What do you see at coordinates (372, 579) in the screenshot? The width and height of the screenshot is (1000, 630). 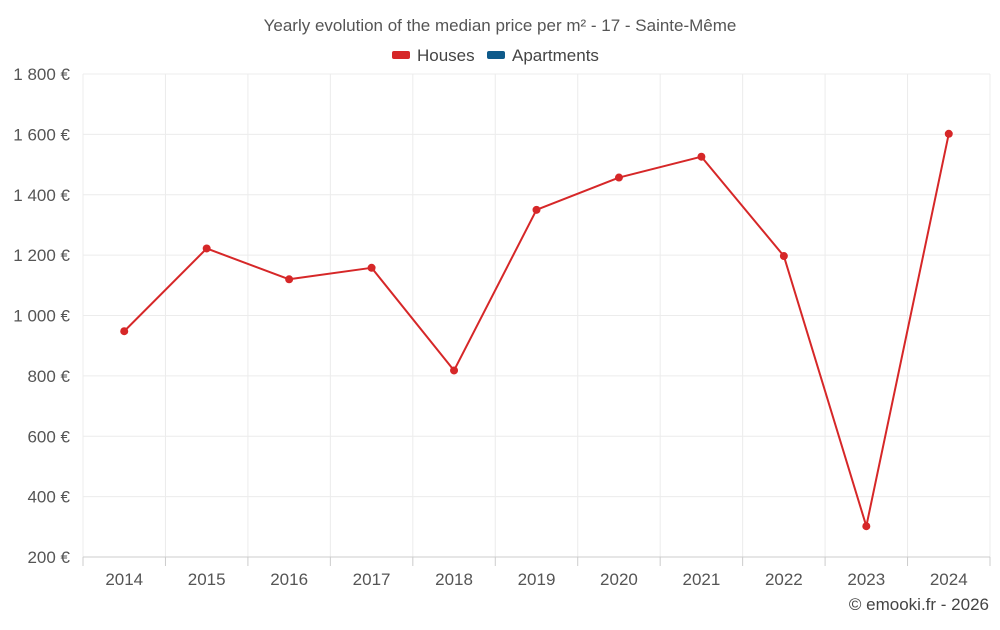 I see `x-tick-label: 2017` at bounding box center [372, 579].